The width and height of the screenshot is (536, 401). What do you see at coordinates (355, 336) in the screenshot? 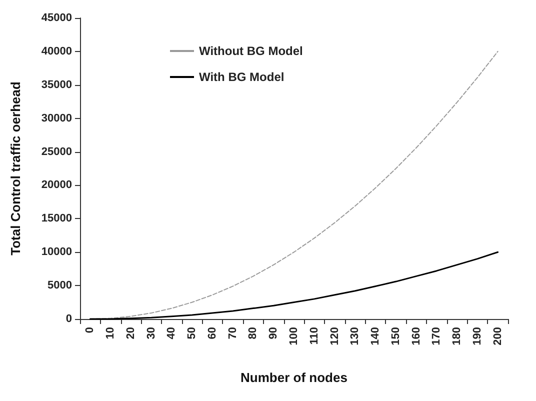
I see `x-tick-label: 130` at bounding box center [355, 336].